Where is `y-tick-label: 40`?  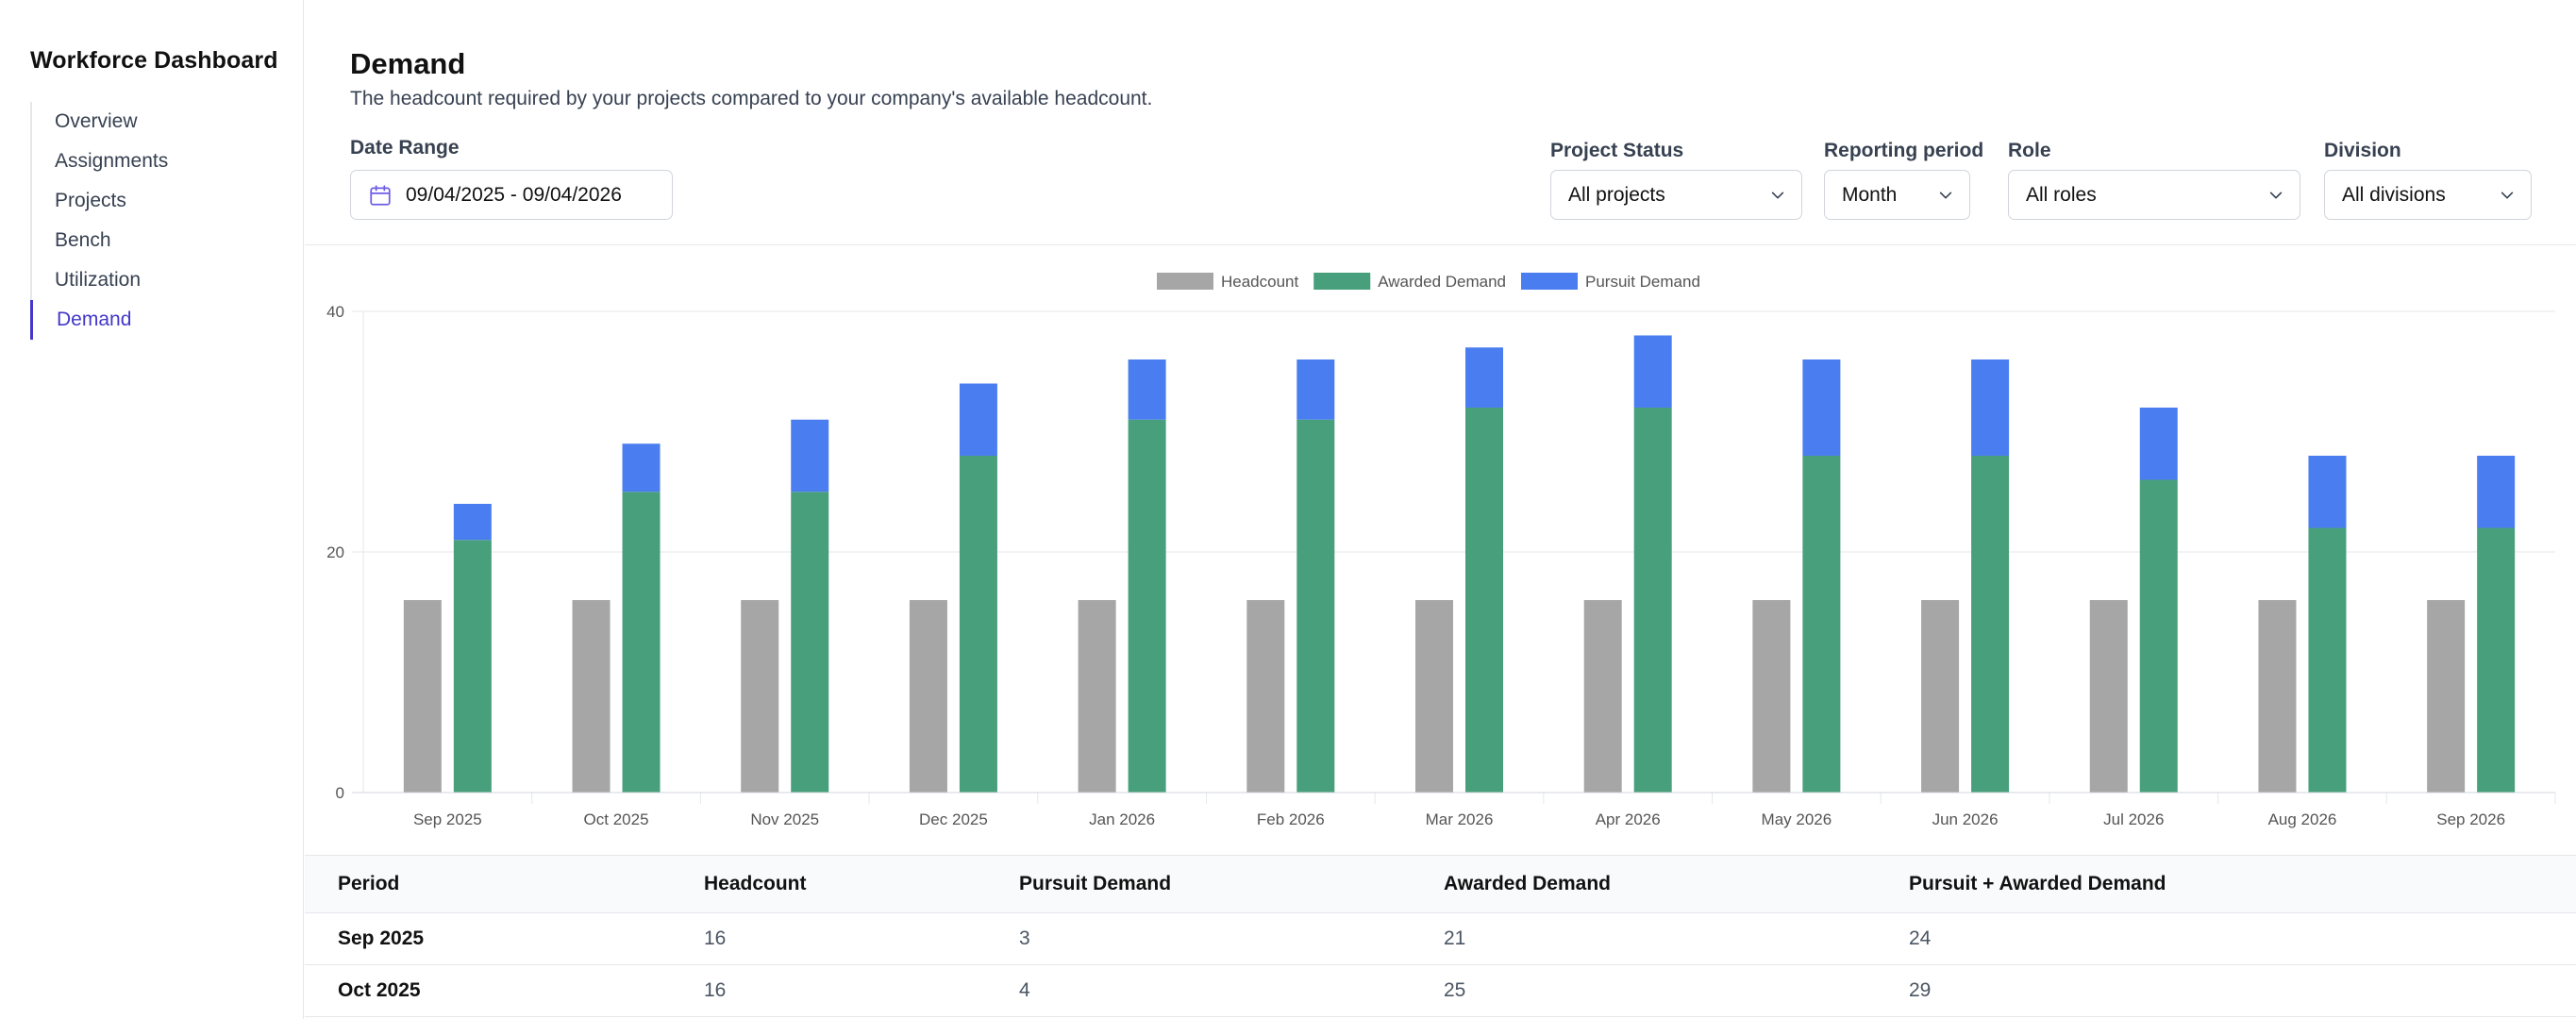 y-tick-label: 40 is located at coordinates (335, 312).